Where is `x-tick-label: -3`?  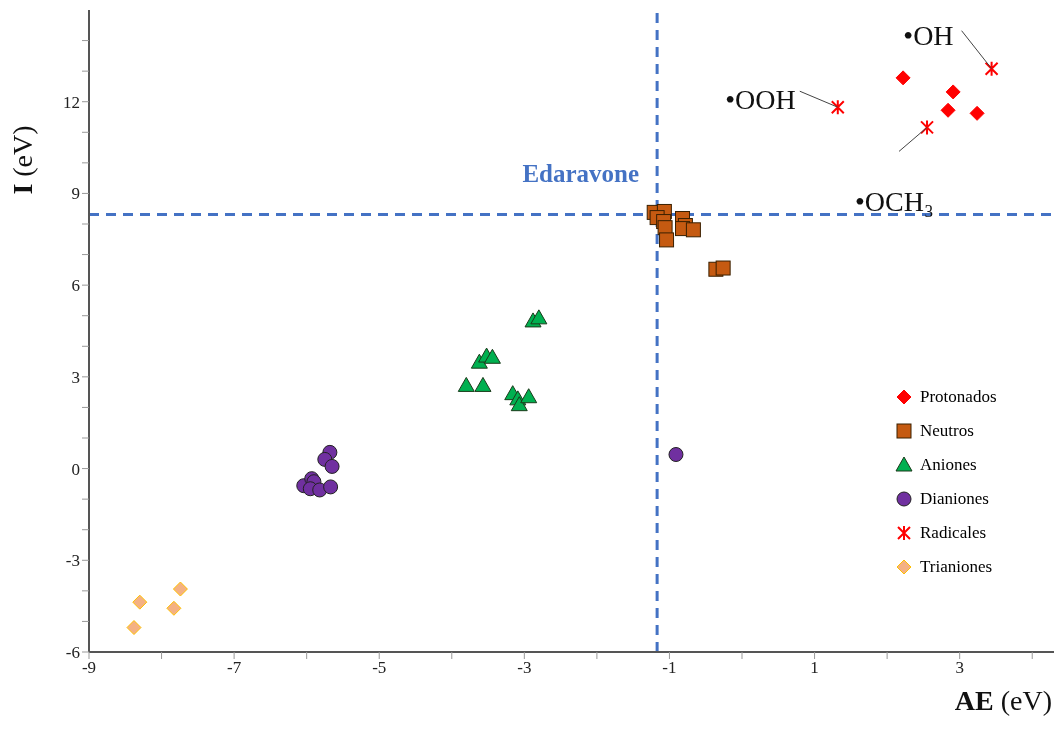
x-tick-label: -3 is located at coordinates (524, 668).